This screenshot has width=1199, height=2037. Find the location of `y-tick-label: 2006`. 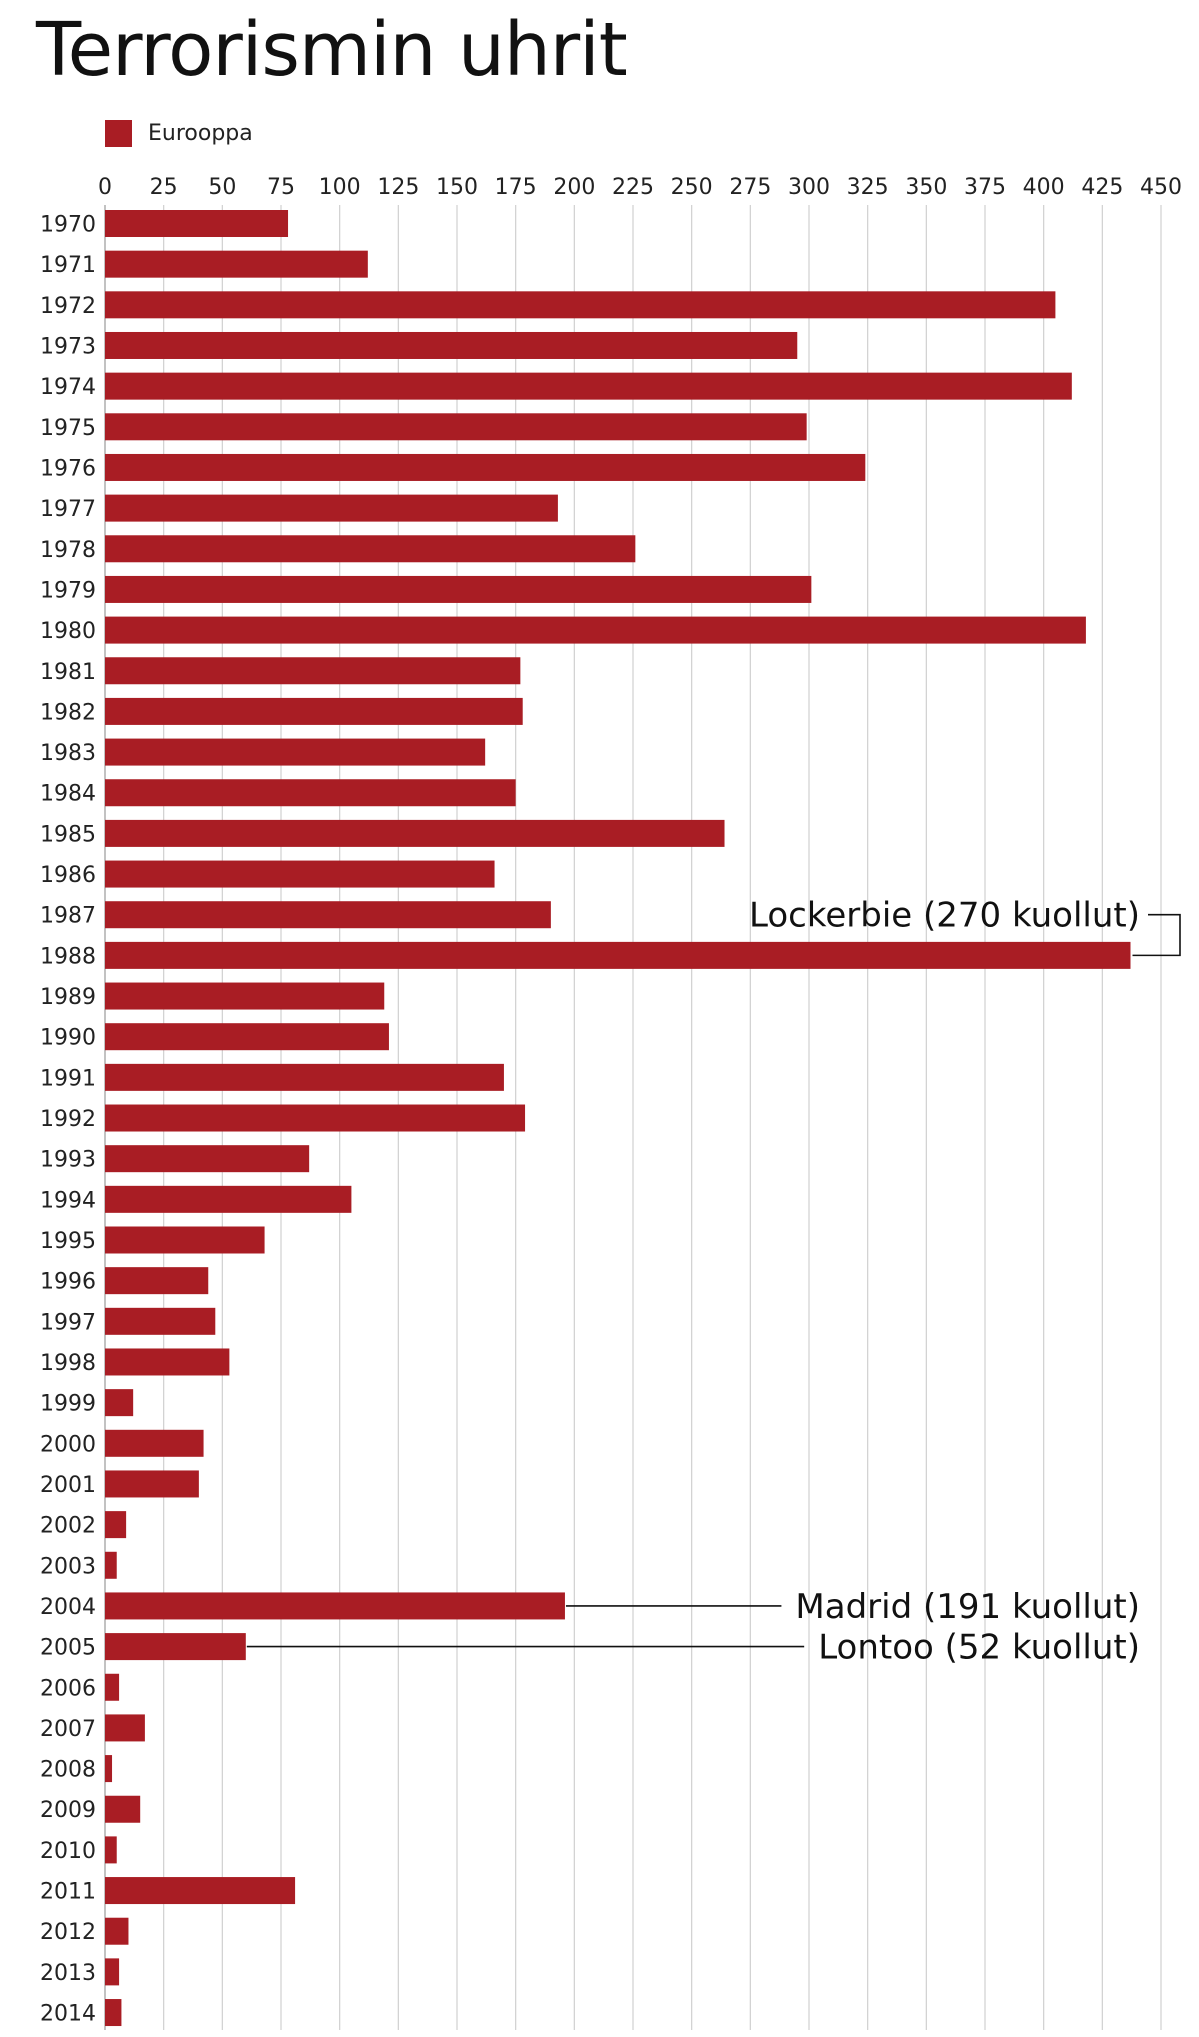

y-tick-label: 2006 is located at coordinates (68, 1688).